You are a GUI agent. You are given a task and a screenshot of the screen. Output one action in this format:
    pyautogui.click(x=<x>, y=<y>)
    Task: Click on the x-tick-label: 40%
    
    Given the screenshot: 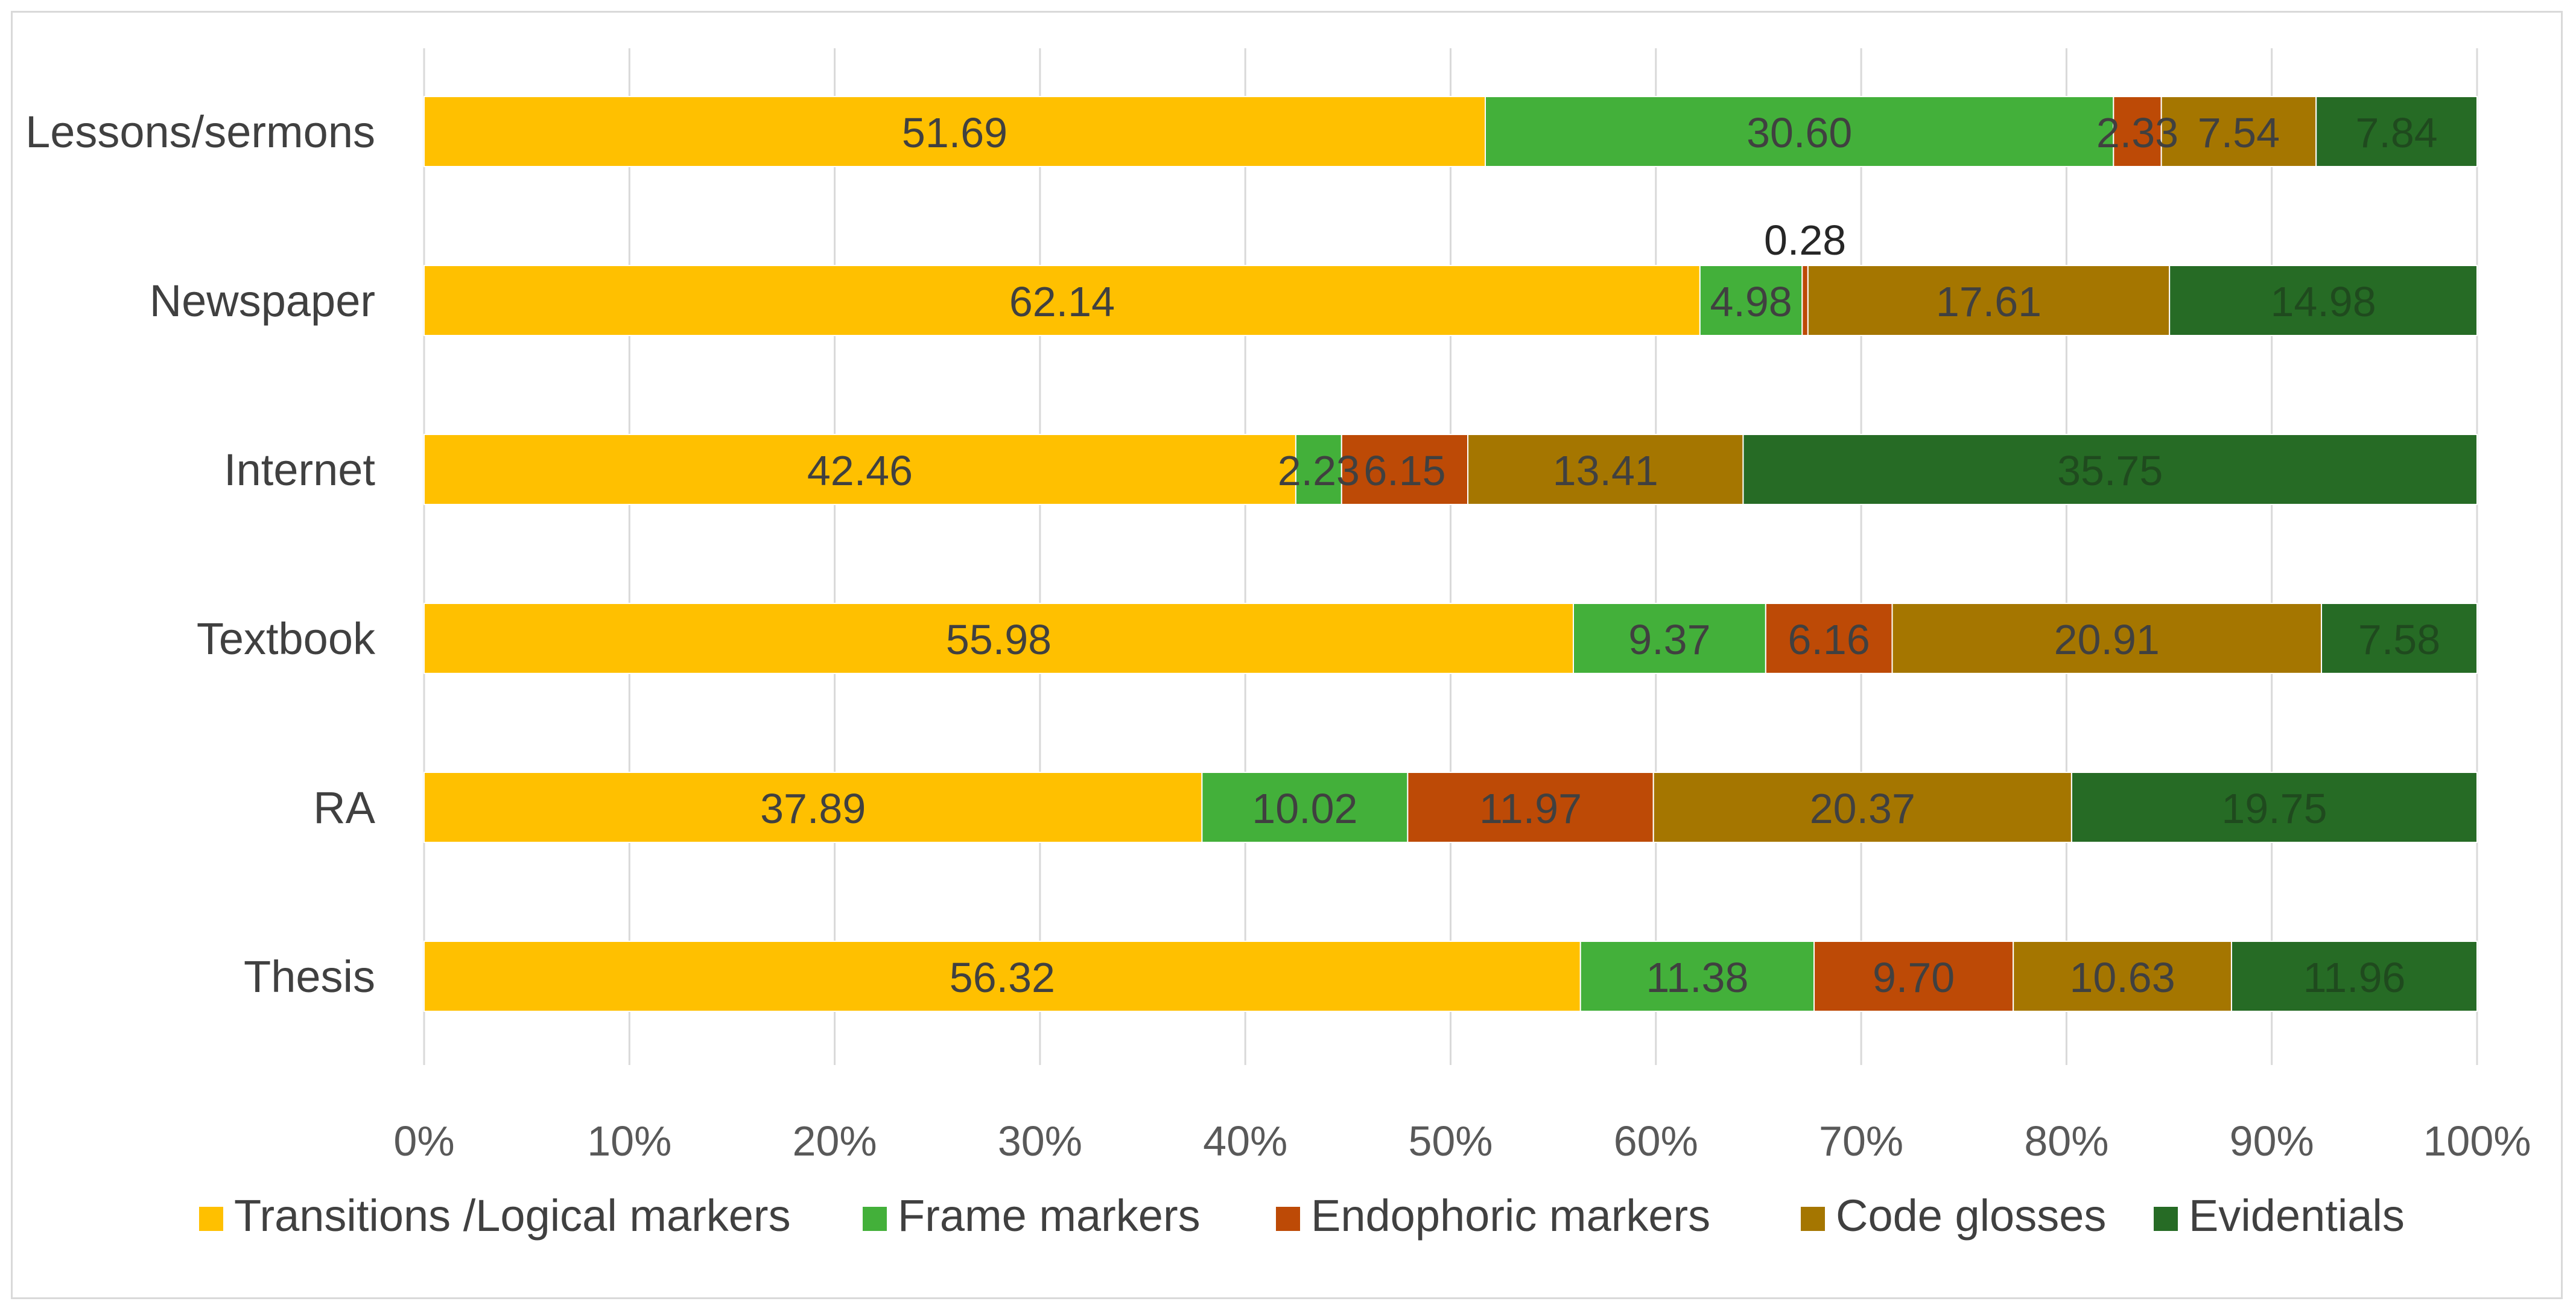 What is the action you would take?
    pyautogui.click(x=1245, y=1141)
    